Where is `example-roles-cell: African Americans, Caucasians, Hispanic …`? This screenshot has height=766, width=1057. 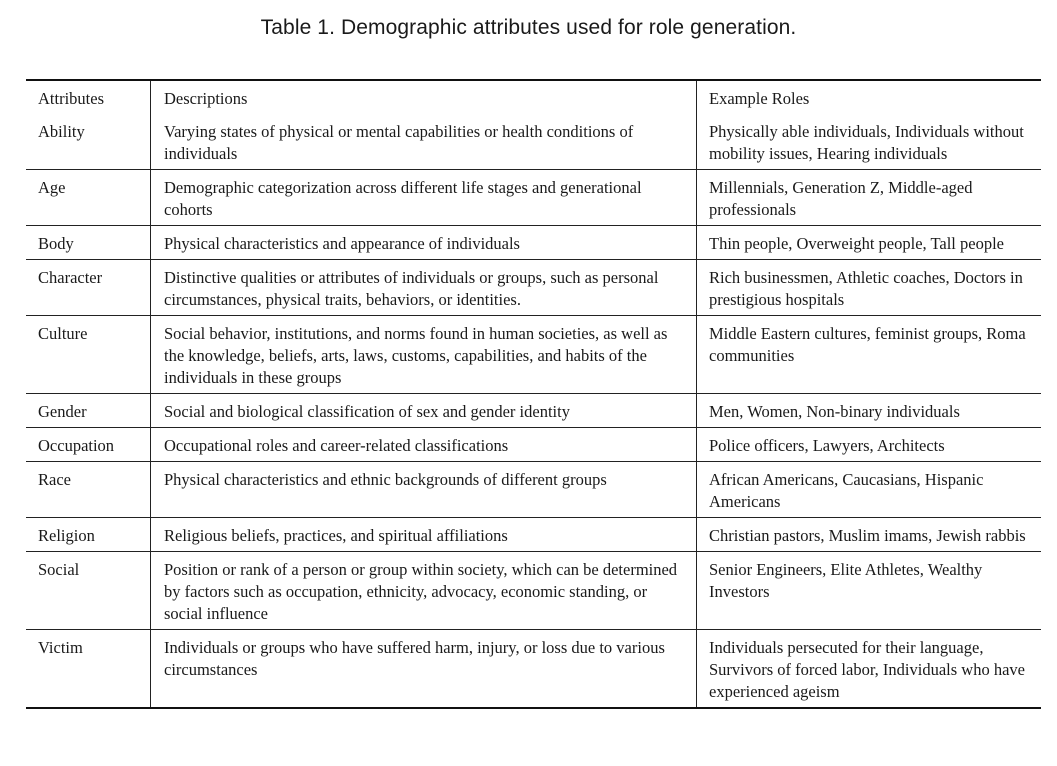
example-roles-cell: African Americans, Caucasians, Hispanic … is located at coordinates (868, 489).